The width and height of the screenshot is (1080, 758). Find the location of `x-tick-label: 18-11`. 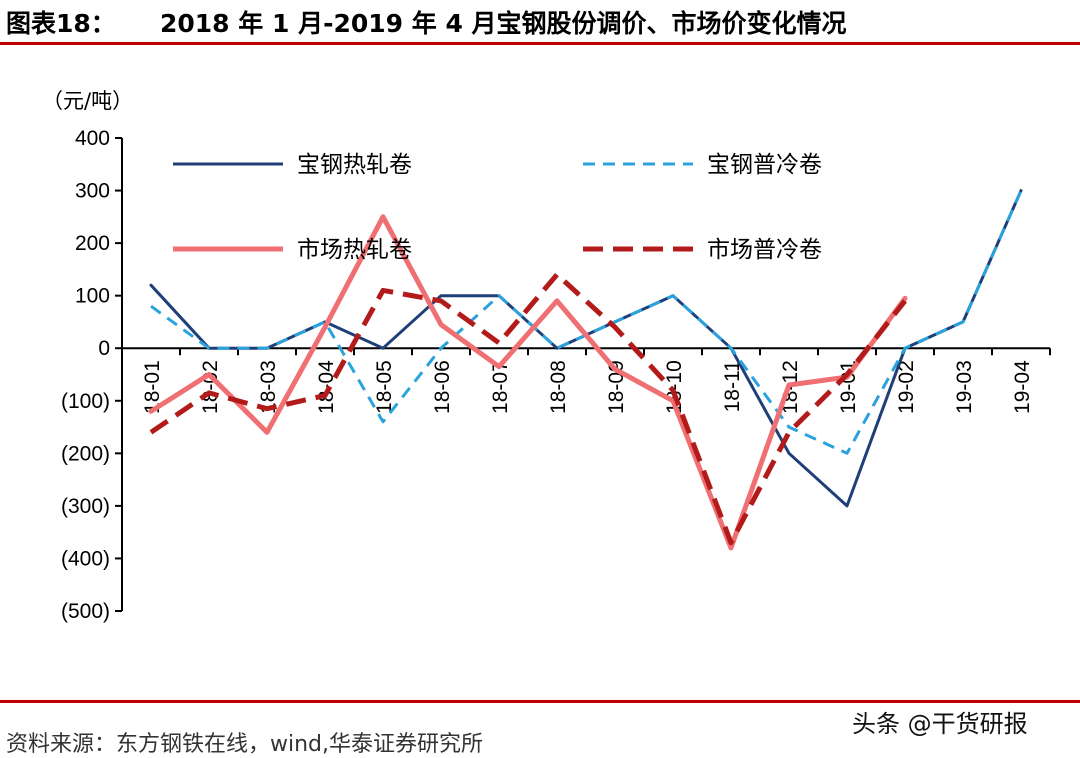

x-tick-label: 18-11 is located at coordinates (732, 386).